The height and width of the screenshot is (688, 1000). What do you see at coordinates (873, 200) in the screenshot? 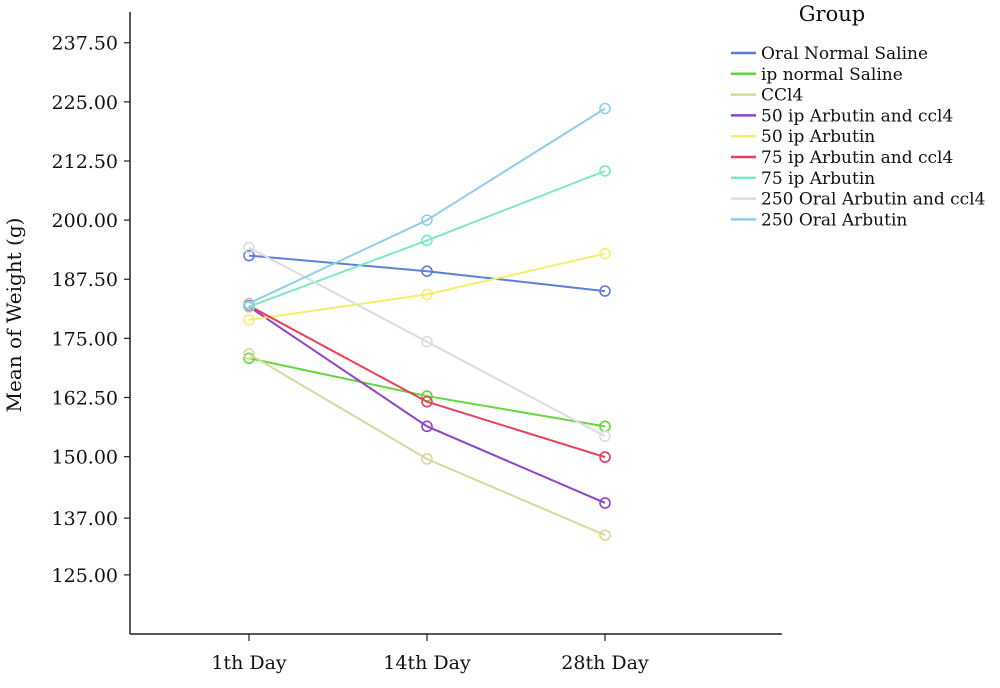
I see `legend-entry-label: 250 Oral Arbutin and ccl4` at bounding box center [873, 200].